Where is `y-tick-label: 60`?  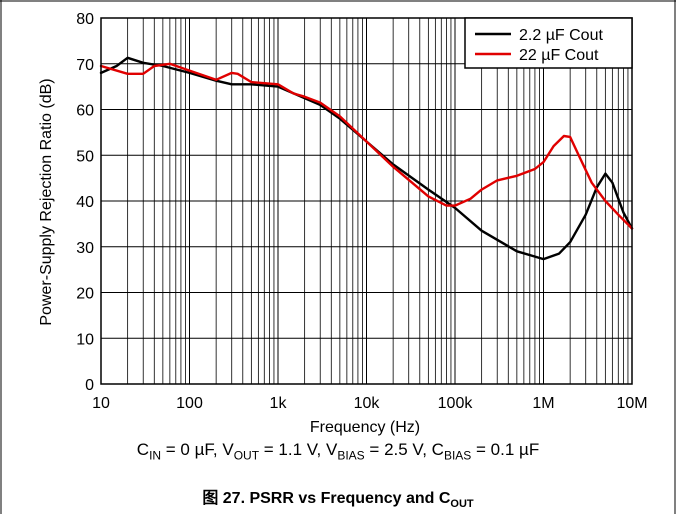 y-tick-label: 60 is located at coordinates (85, 111).